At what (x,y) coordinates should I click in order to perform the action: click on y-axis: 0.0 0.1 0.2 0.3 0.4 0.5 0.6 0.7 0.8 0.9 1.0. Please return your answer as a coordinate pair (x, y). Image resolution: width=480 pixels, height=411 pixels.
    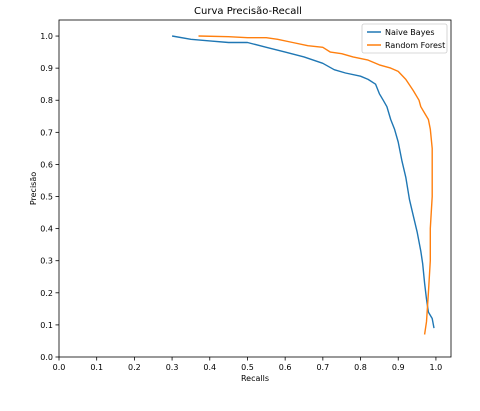
    Looking at the image, I should click on (49, 197).